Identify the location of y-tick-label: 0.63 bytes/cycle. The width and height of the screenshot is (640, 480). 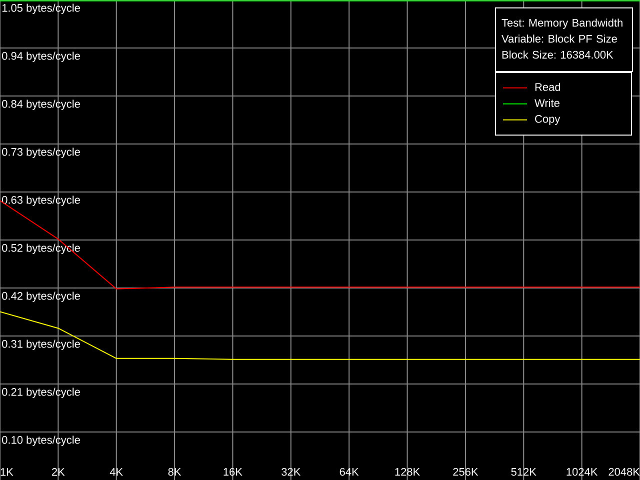
(41, 201).